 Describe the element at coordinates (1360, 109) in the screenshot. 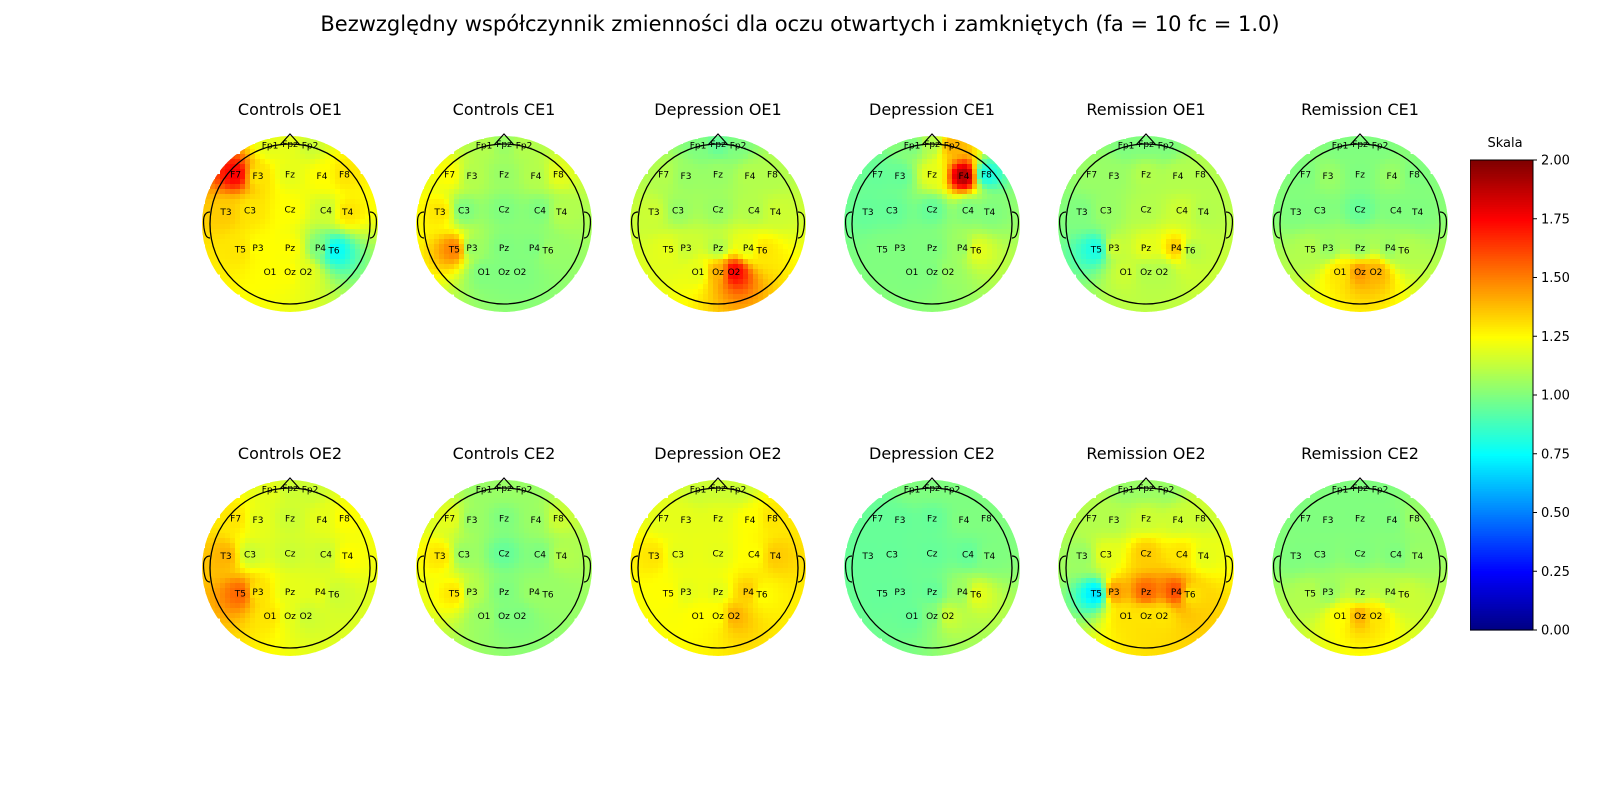

I see `topomap-title: Remission CE1` at that location.